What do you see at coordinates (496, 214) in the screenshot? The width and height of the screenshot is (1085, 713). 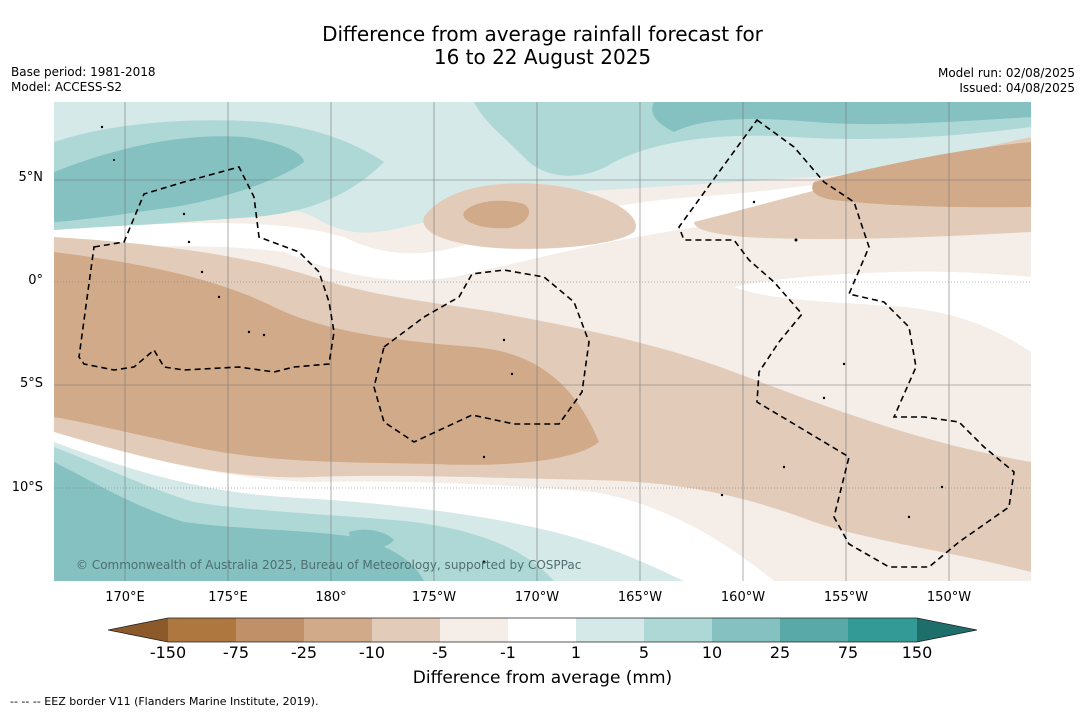 I see `dry-blob-center-core` at bounding box center [496, 214].